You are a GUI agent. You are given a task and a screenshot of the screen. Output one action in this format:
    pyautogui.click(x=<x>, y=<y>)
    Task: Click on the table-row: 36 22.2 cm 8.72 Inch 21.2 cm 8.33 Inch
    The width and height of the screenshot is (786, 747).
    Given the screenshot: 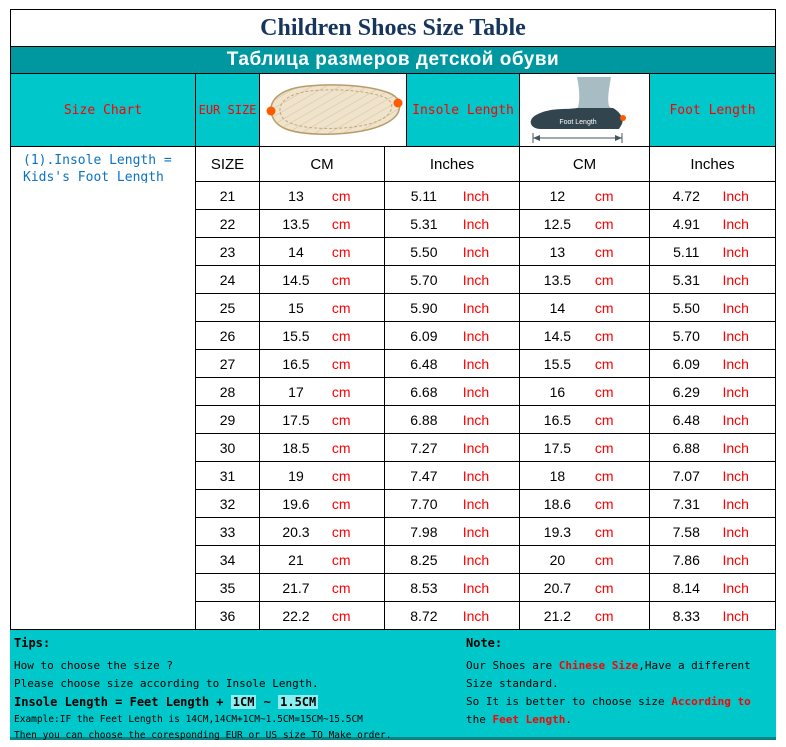 What is the action you would take?
    pyautogui.click(x=486, y=616)
    